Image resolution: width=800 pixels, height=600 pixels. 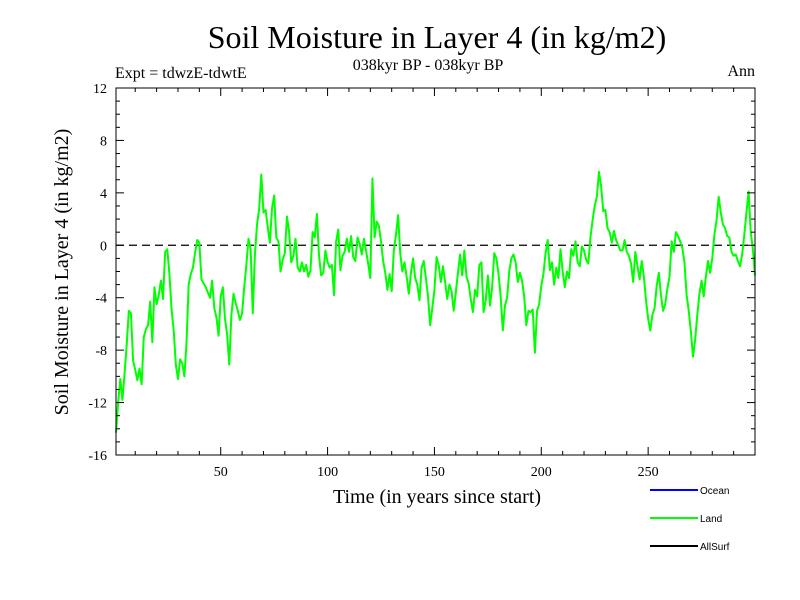 I want to click on y-axis-label: Soil Moisture in Layer 4 (in kg/m2), so click(x=62, y=272).